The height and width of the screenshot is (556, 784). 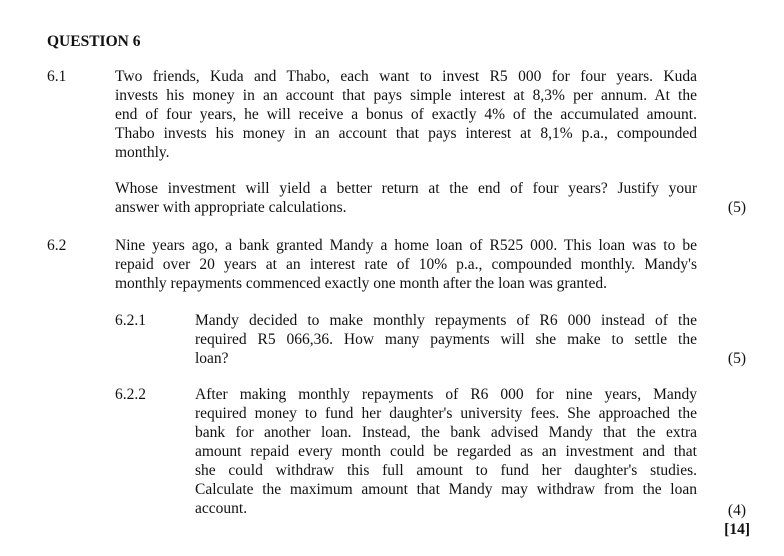 I want to click on question-number-6-2-2: 6.2.2, so click(x=130, y=394).